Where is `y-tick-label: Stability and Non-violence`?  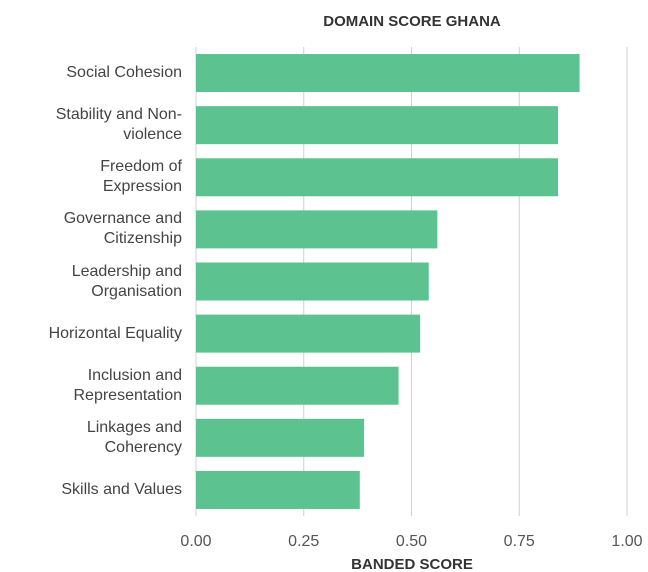 y-tick-label: Stability and Non-violence is located at coordinates (118, 125).